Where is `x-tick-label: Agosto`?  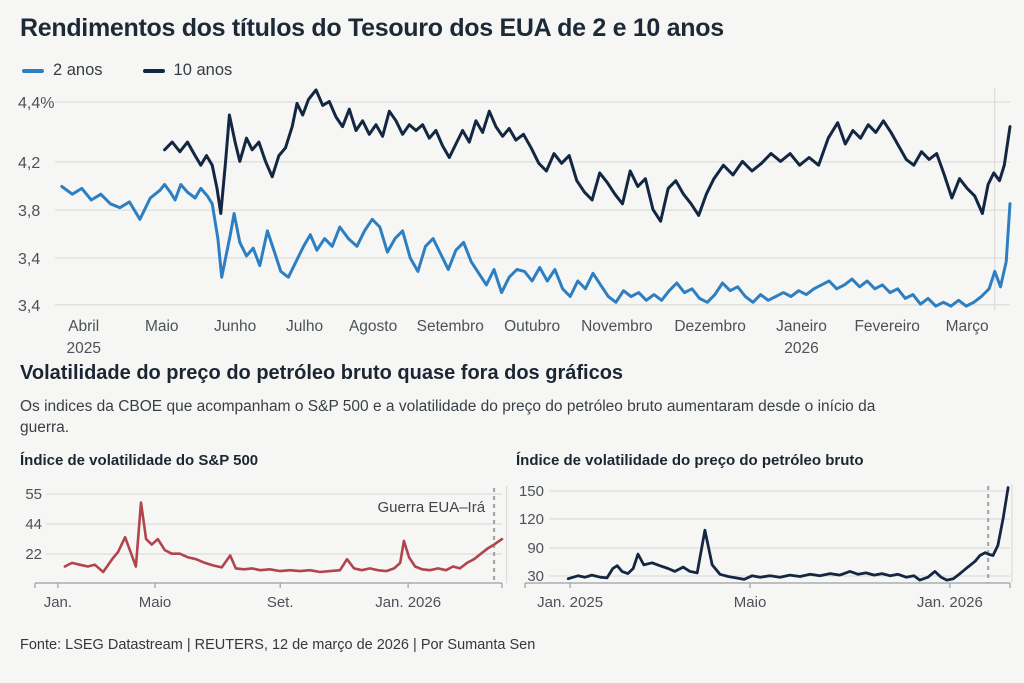 x-tick-label: Agosto is located at coordinates (373, 326).